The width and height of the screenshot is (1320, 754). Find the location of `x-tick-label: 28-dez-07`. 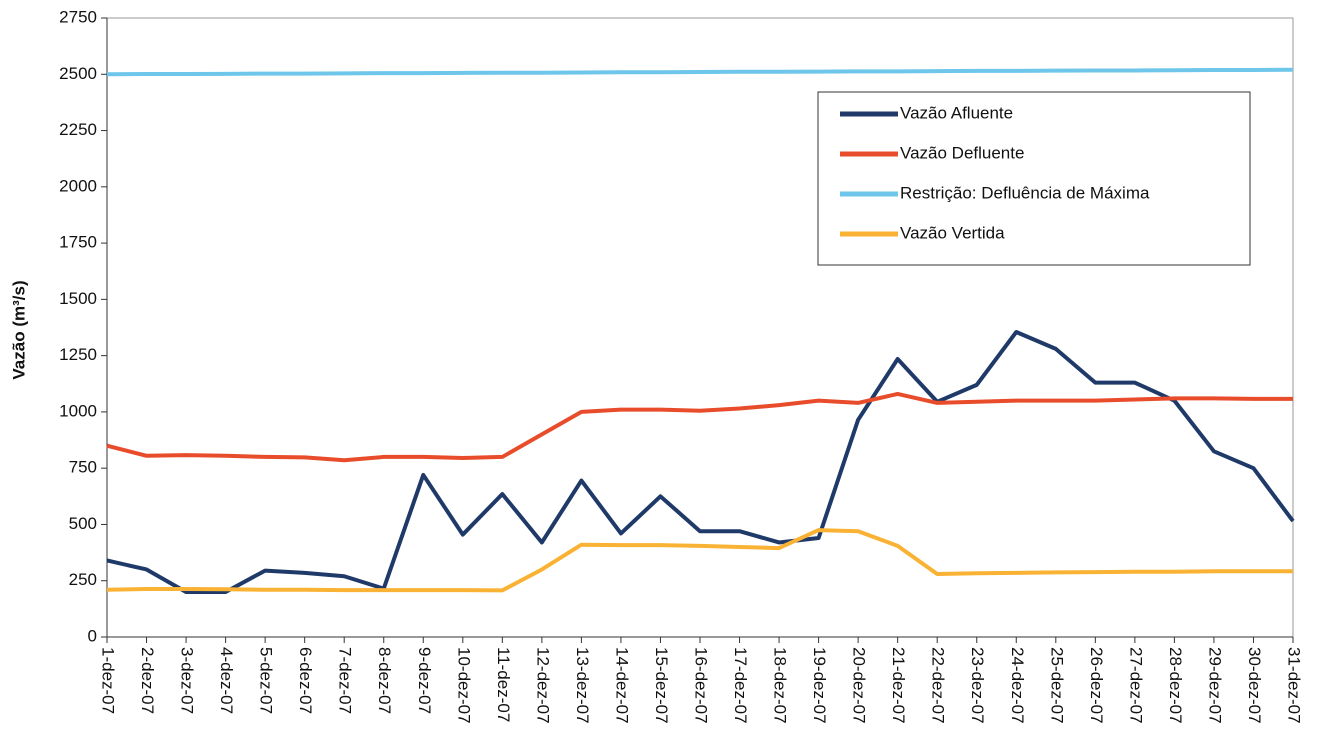

x-tick-label: 28-dez-07 is located at coordinates (1175, 685).